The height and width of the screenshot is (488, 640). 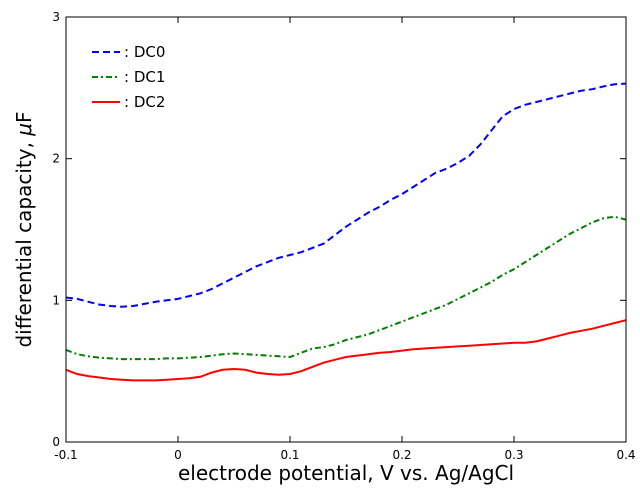 What do you see at coordinates (65, 455) in the screenshot?
I see `x-tick-label: -0.1` at bounding box center [65, 455].